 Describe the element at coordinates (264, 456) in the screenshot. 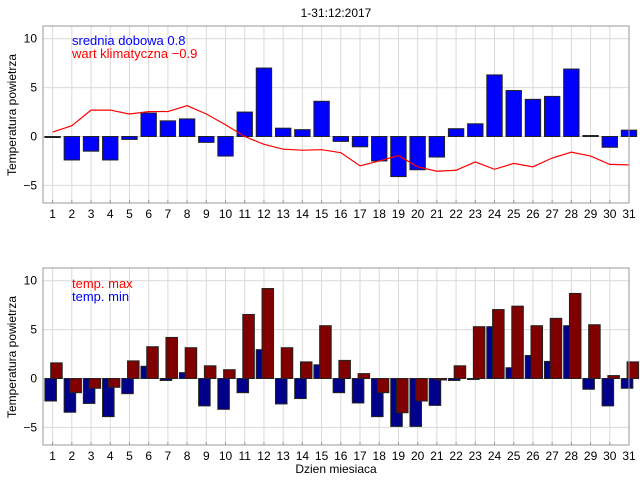

I see `x-tick-label: 12` at that location.